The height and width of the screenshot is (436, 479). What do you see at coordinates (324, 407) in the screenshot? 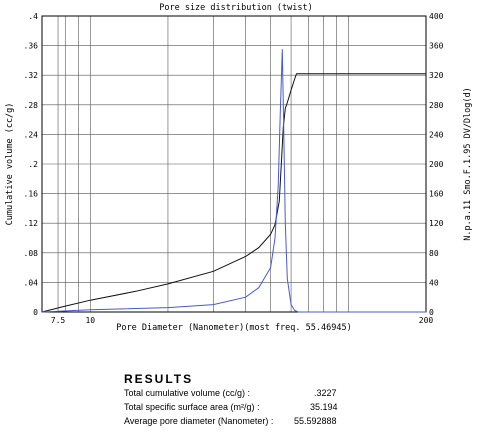
I see `result-value: 35.194` at bounding box center [324, 407].